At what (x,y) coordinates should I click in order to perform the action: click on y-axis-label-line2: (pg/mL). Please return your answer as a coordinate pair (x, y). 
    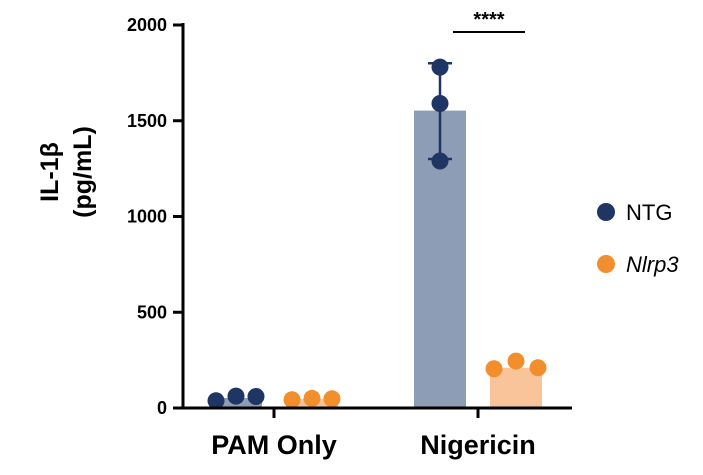
    Looking at the image, I should click on (83, 172).